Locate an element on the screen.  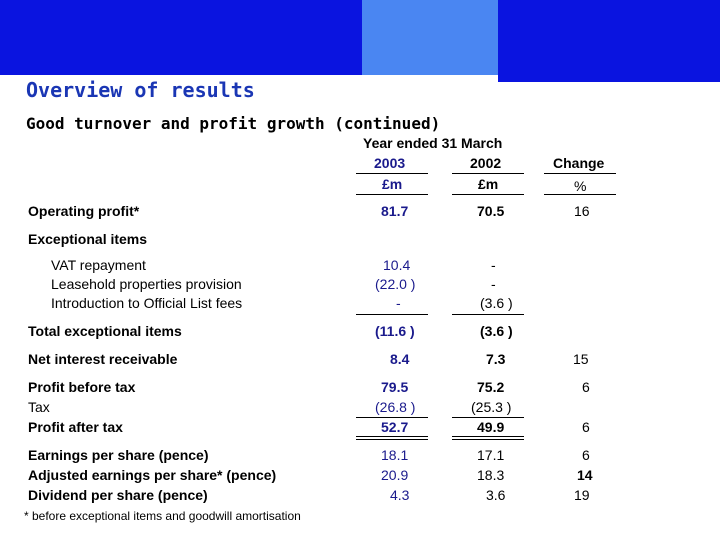
row-label: Adjusted earnings per share* (pence) is located at coordinates (152, 475).